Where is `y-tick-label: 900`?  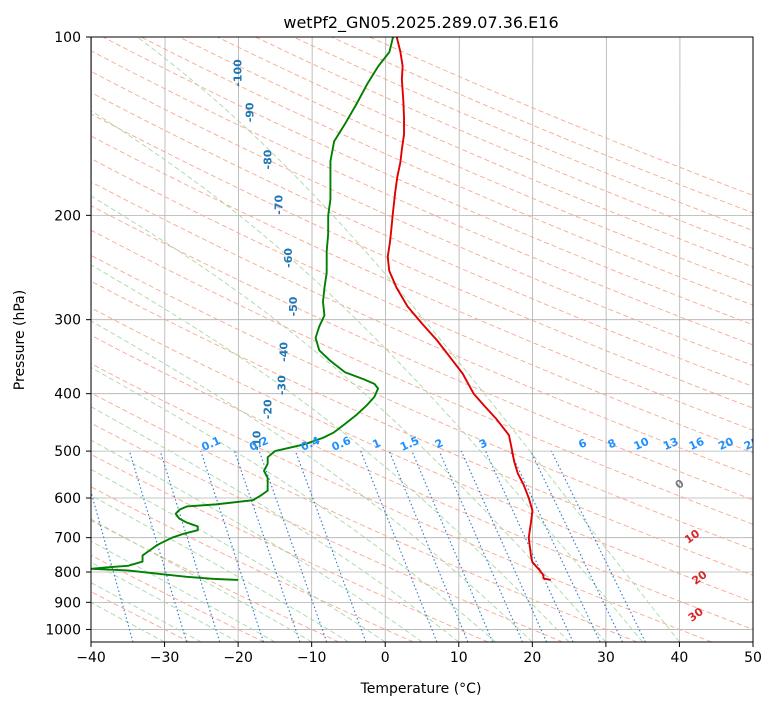
y-tick-label: 900 is located at coordinates (67, 603).